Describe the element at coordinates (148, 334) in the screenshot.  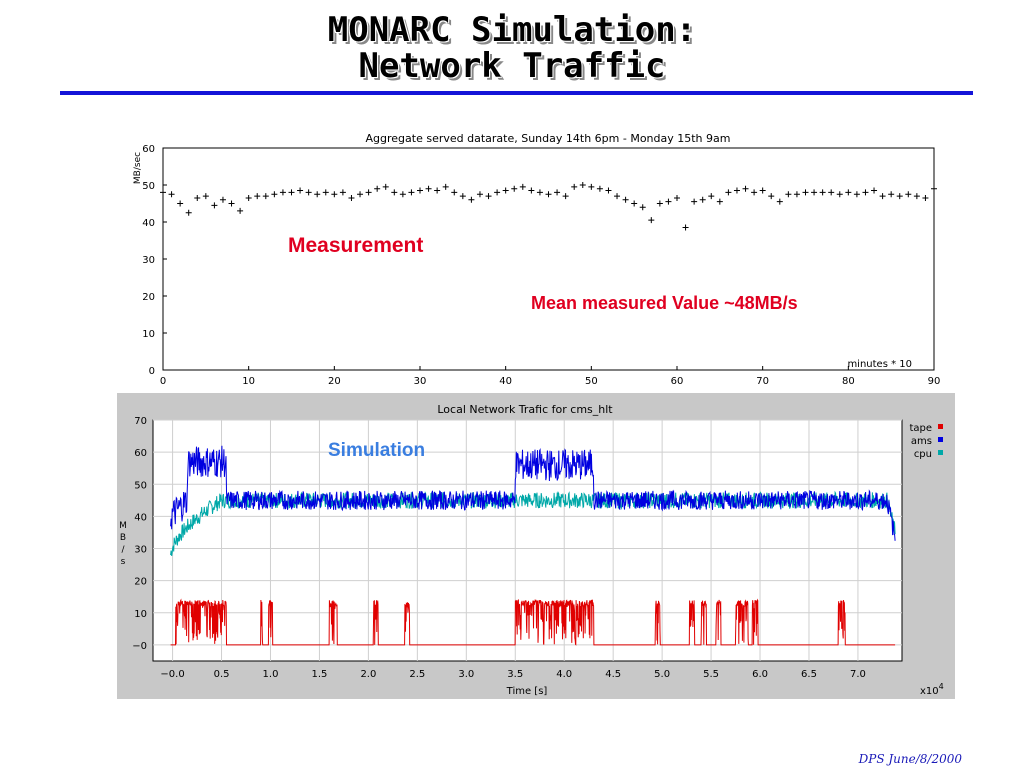
I see `measurement-y-tick-label: 10` at that location.